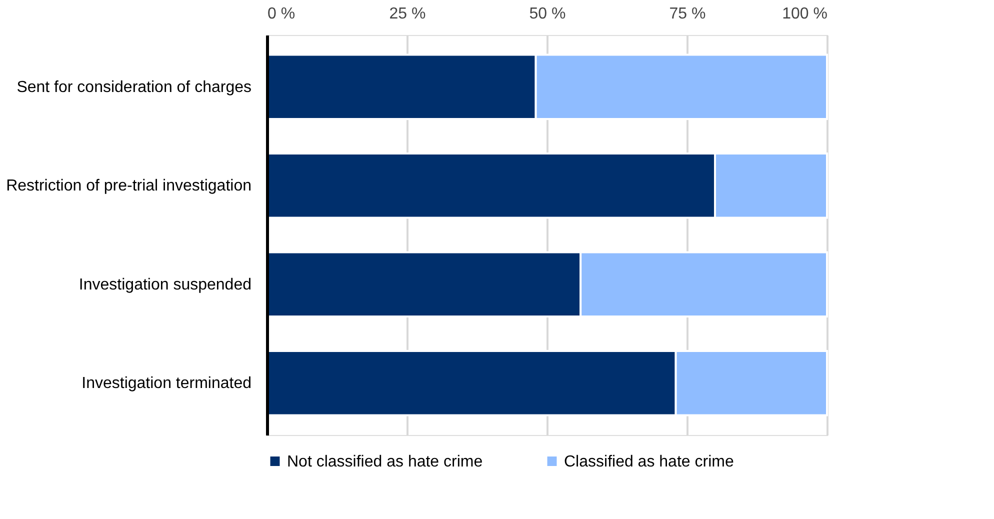 This screenshot has height=519, width=994. What do you see at coordinates (805, 14) in the screenshot?
I see `x-tick-label: 100 %` at bounding box center [805, 14].